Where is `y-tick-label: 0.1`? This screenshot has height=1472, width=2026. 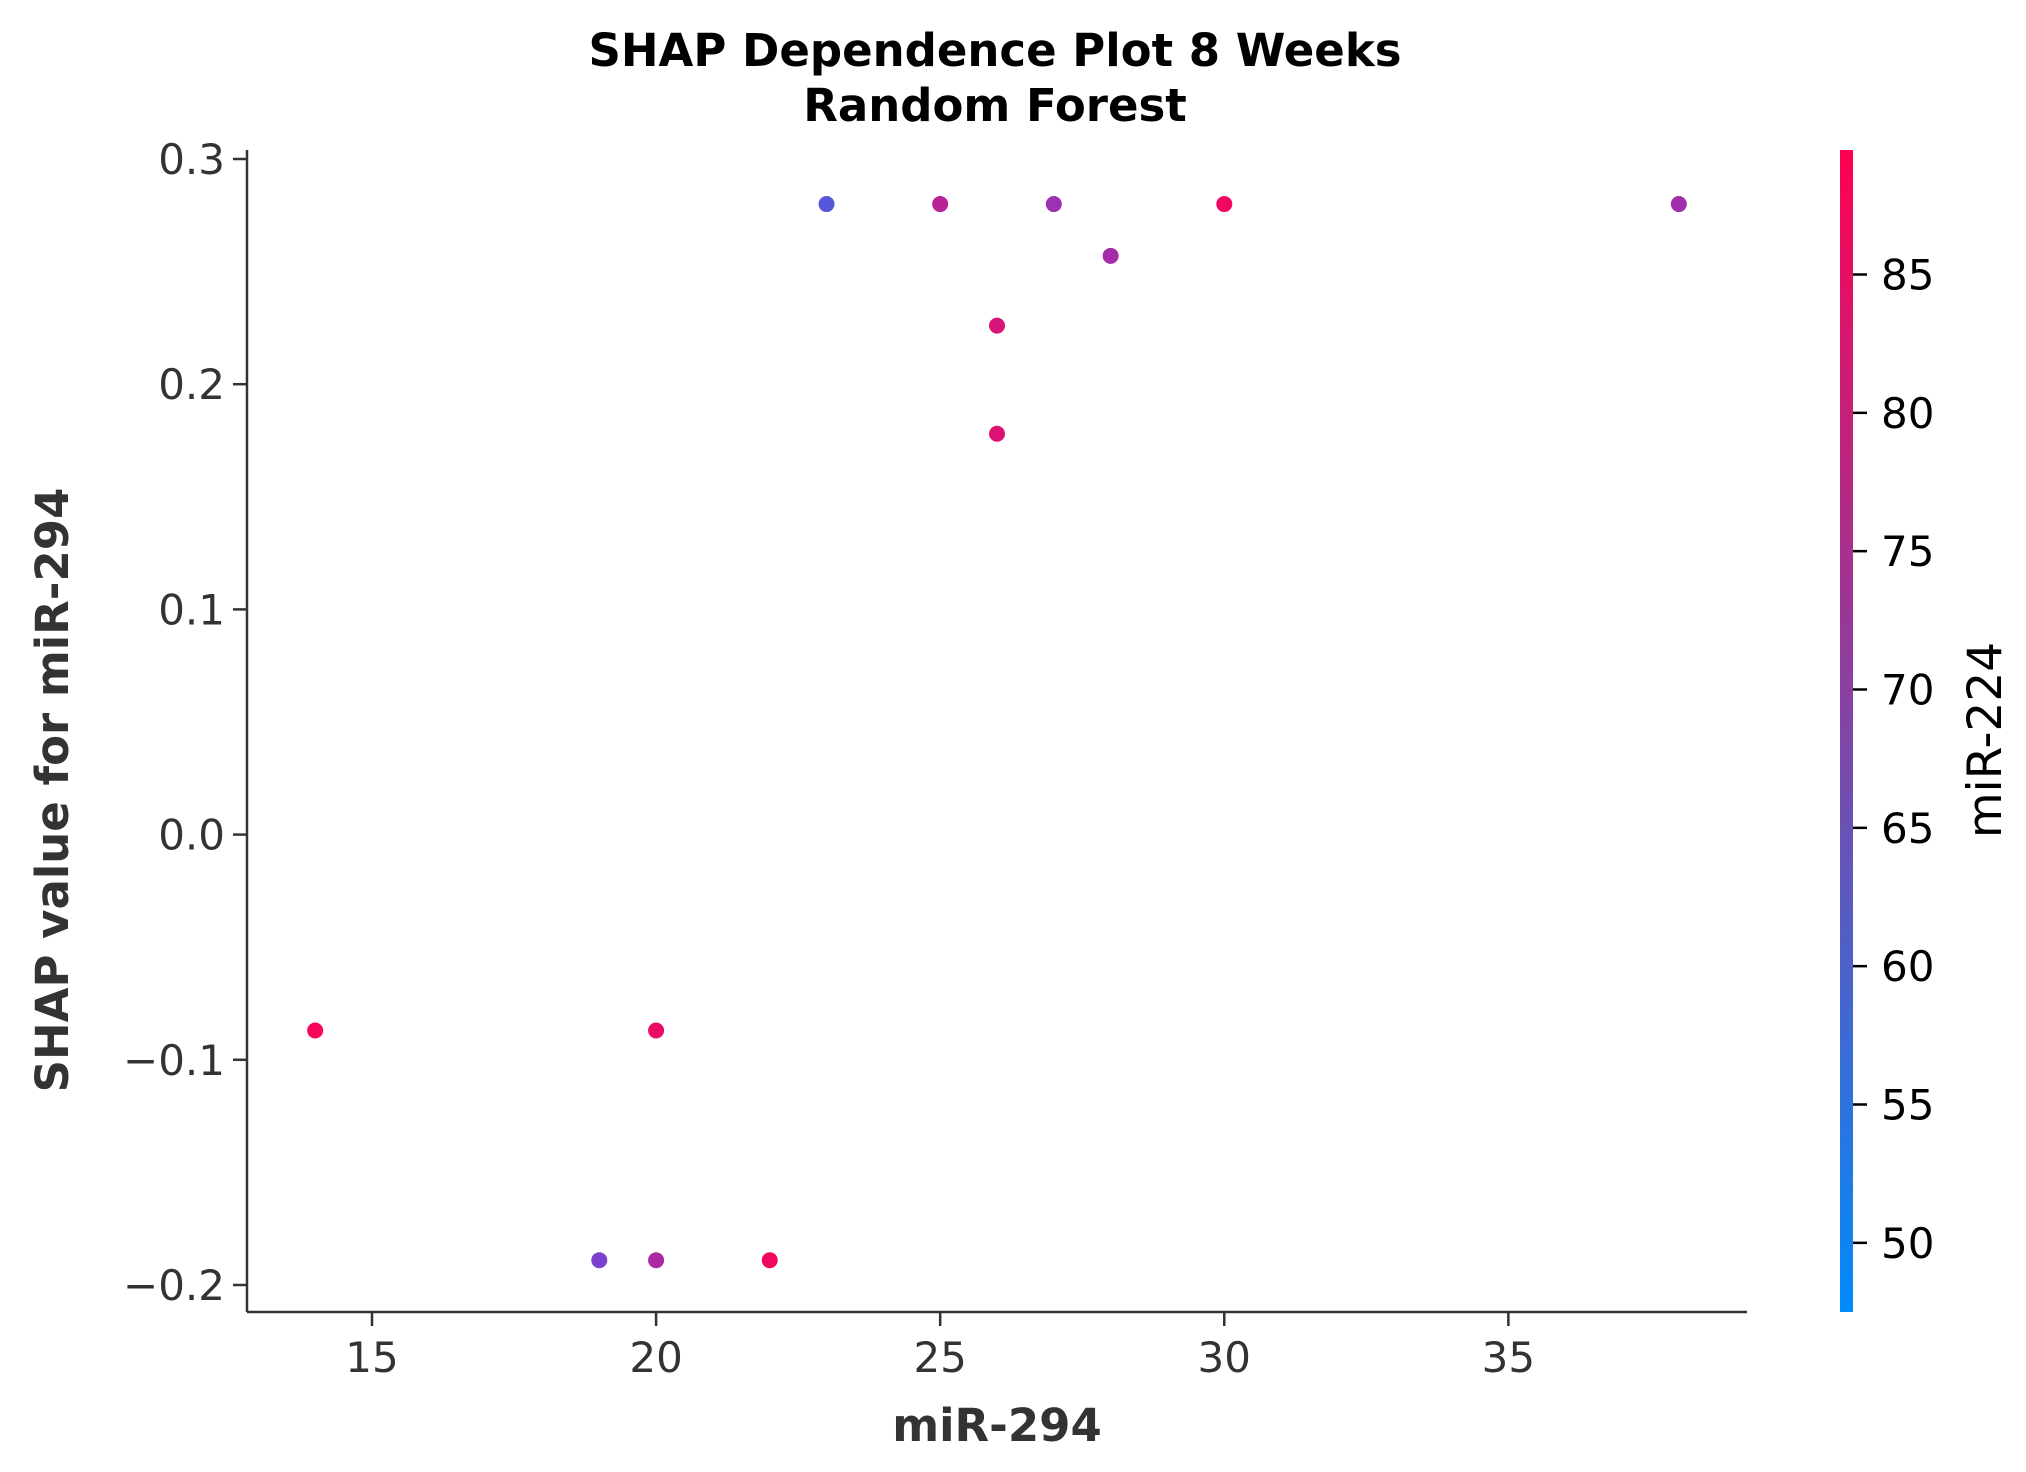 y-tick-label: 0.1 is located at coordinates (191, 609).